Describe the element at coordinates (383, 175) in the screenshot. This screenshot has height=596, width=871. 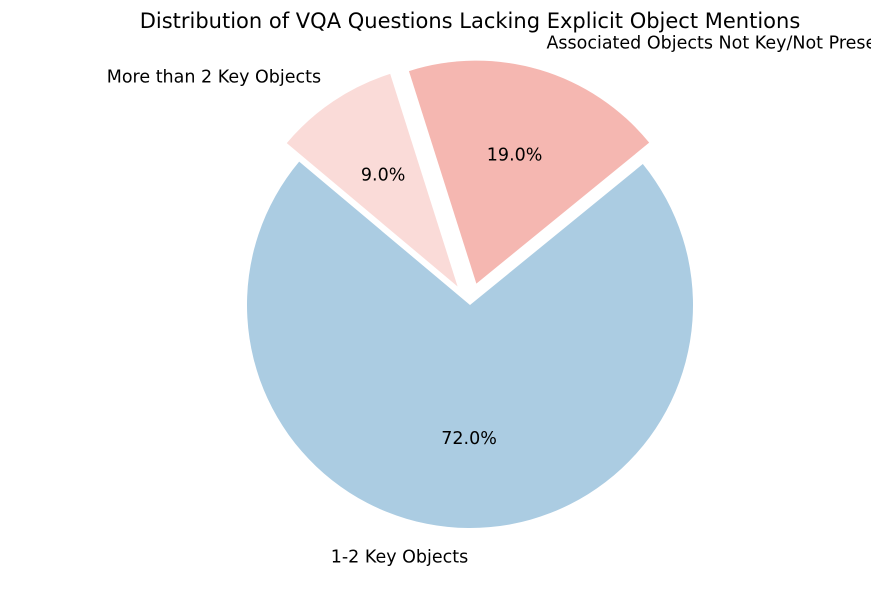
I see `pie-slice-pct-label-2: 9.0%` at that location.